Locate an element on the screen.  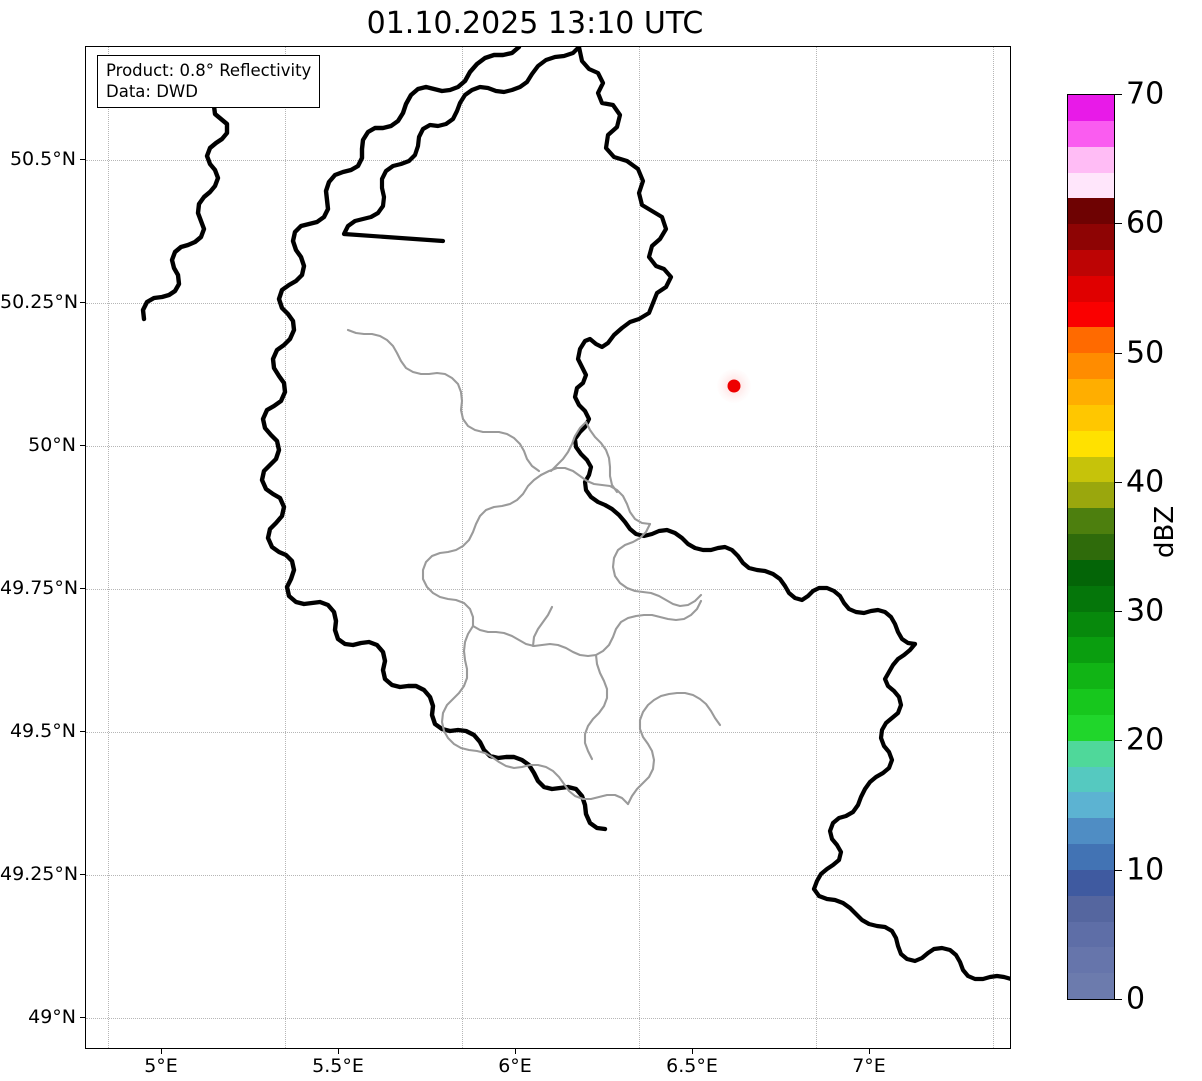
colorbar-tick-label: 50 is located at coordinates (1145, 353).